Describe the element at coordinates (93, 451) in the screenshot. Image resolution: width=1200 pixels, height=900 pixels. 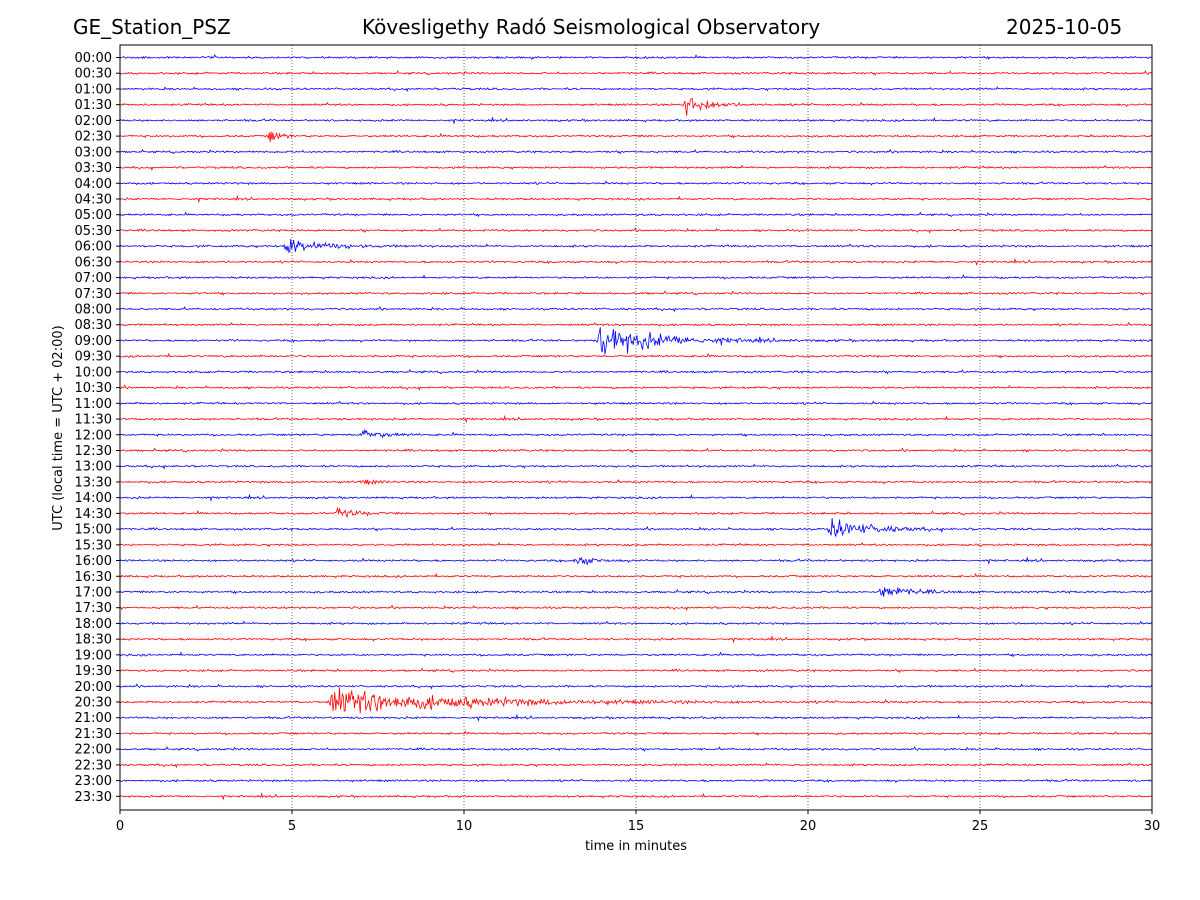
I see `y-tick-label: 12:30` at that location.